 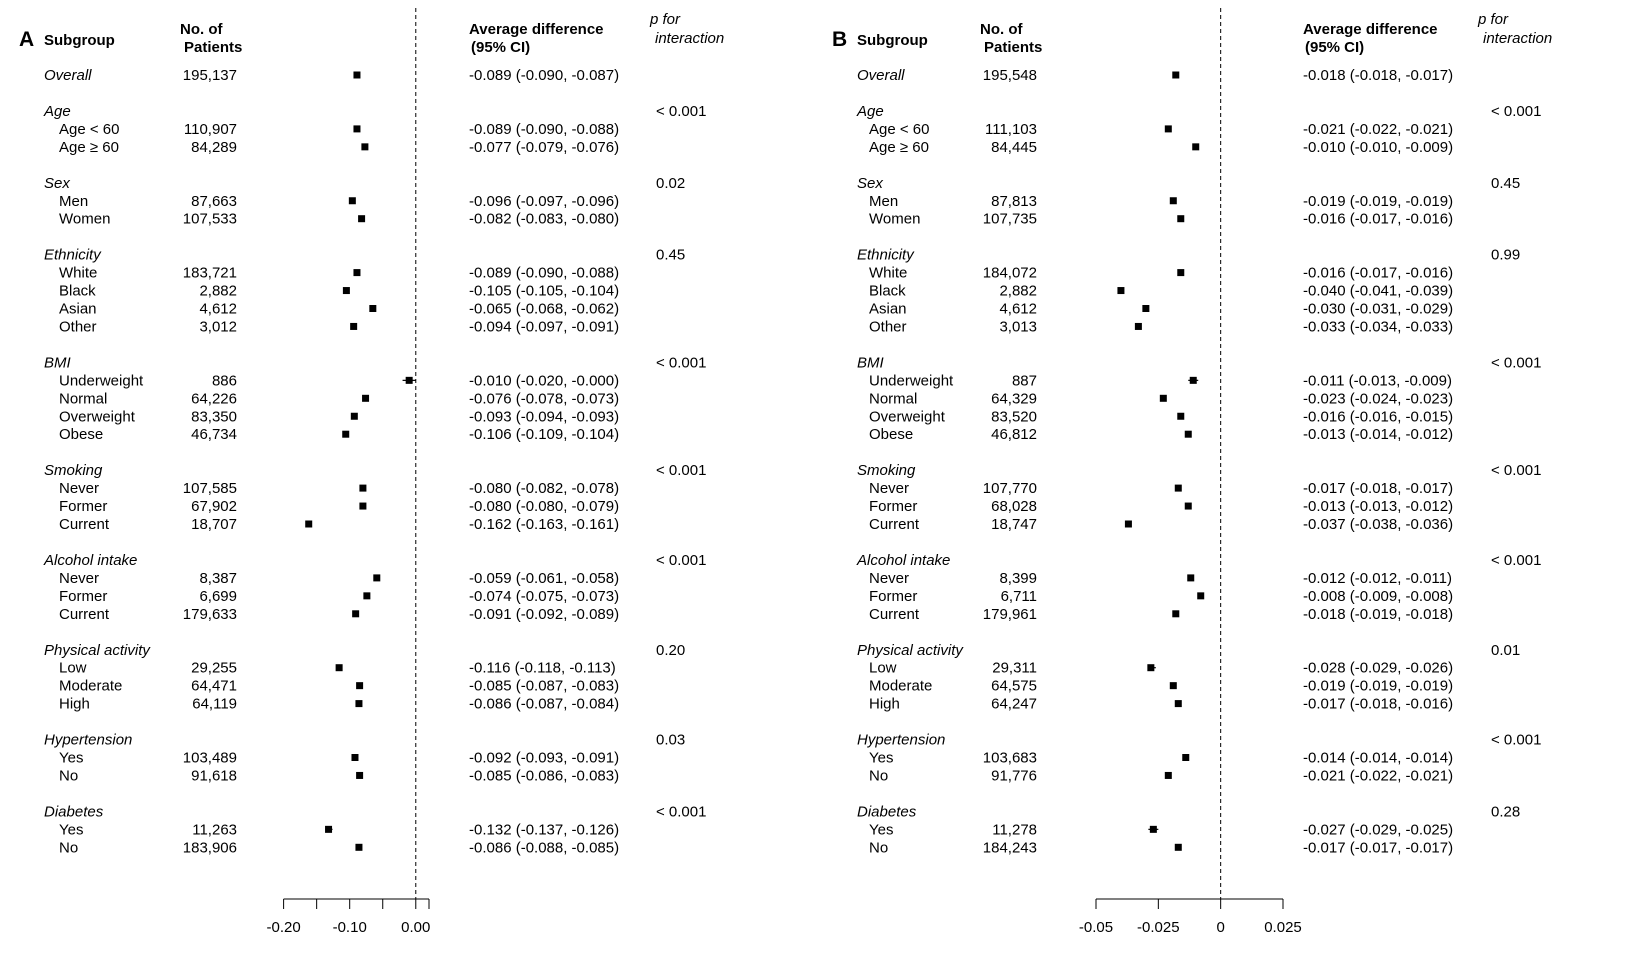 What do you see at coordinates (1014, 506) in the screenshot?
I see `row-19-n: 68,028` at bounding box center [1014, 506].